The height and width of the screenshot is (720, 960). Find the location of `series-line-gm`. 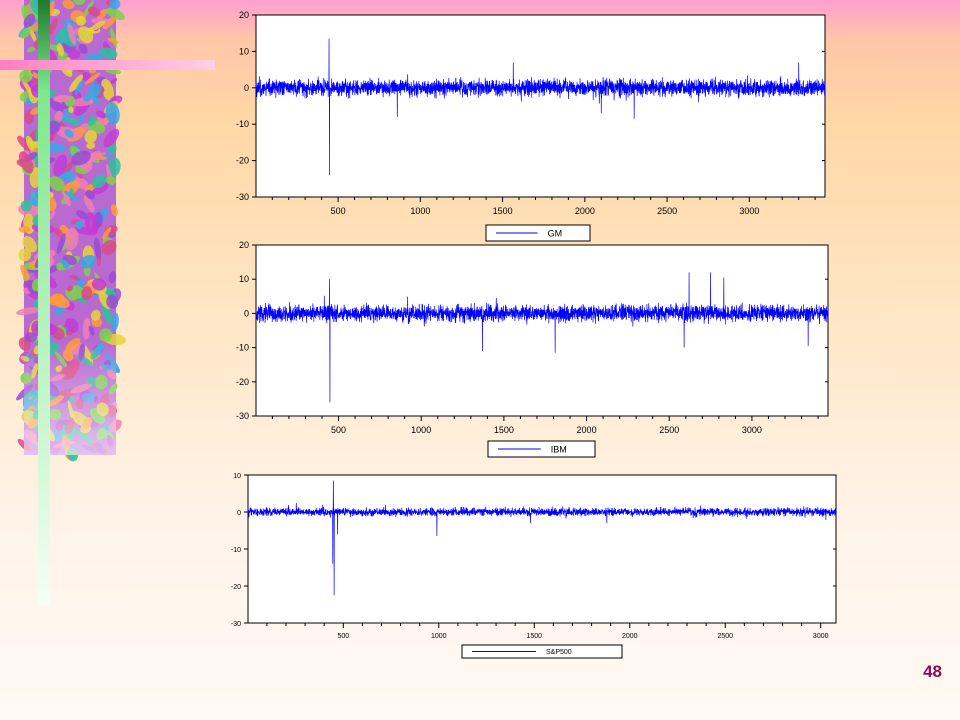

series-line-gm is located at coordinates (540, 107).